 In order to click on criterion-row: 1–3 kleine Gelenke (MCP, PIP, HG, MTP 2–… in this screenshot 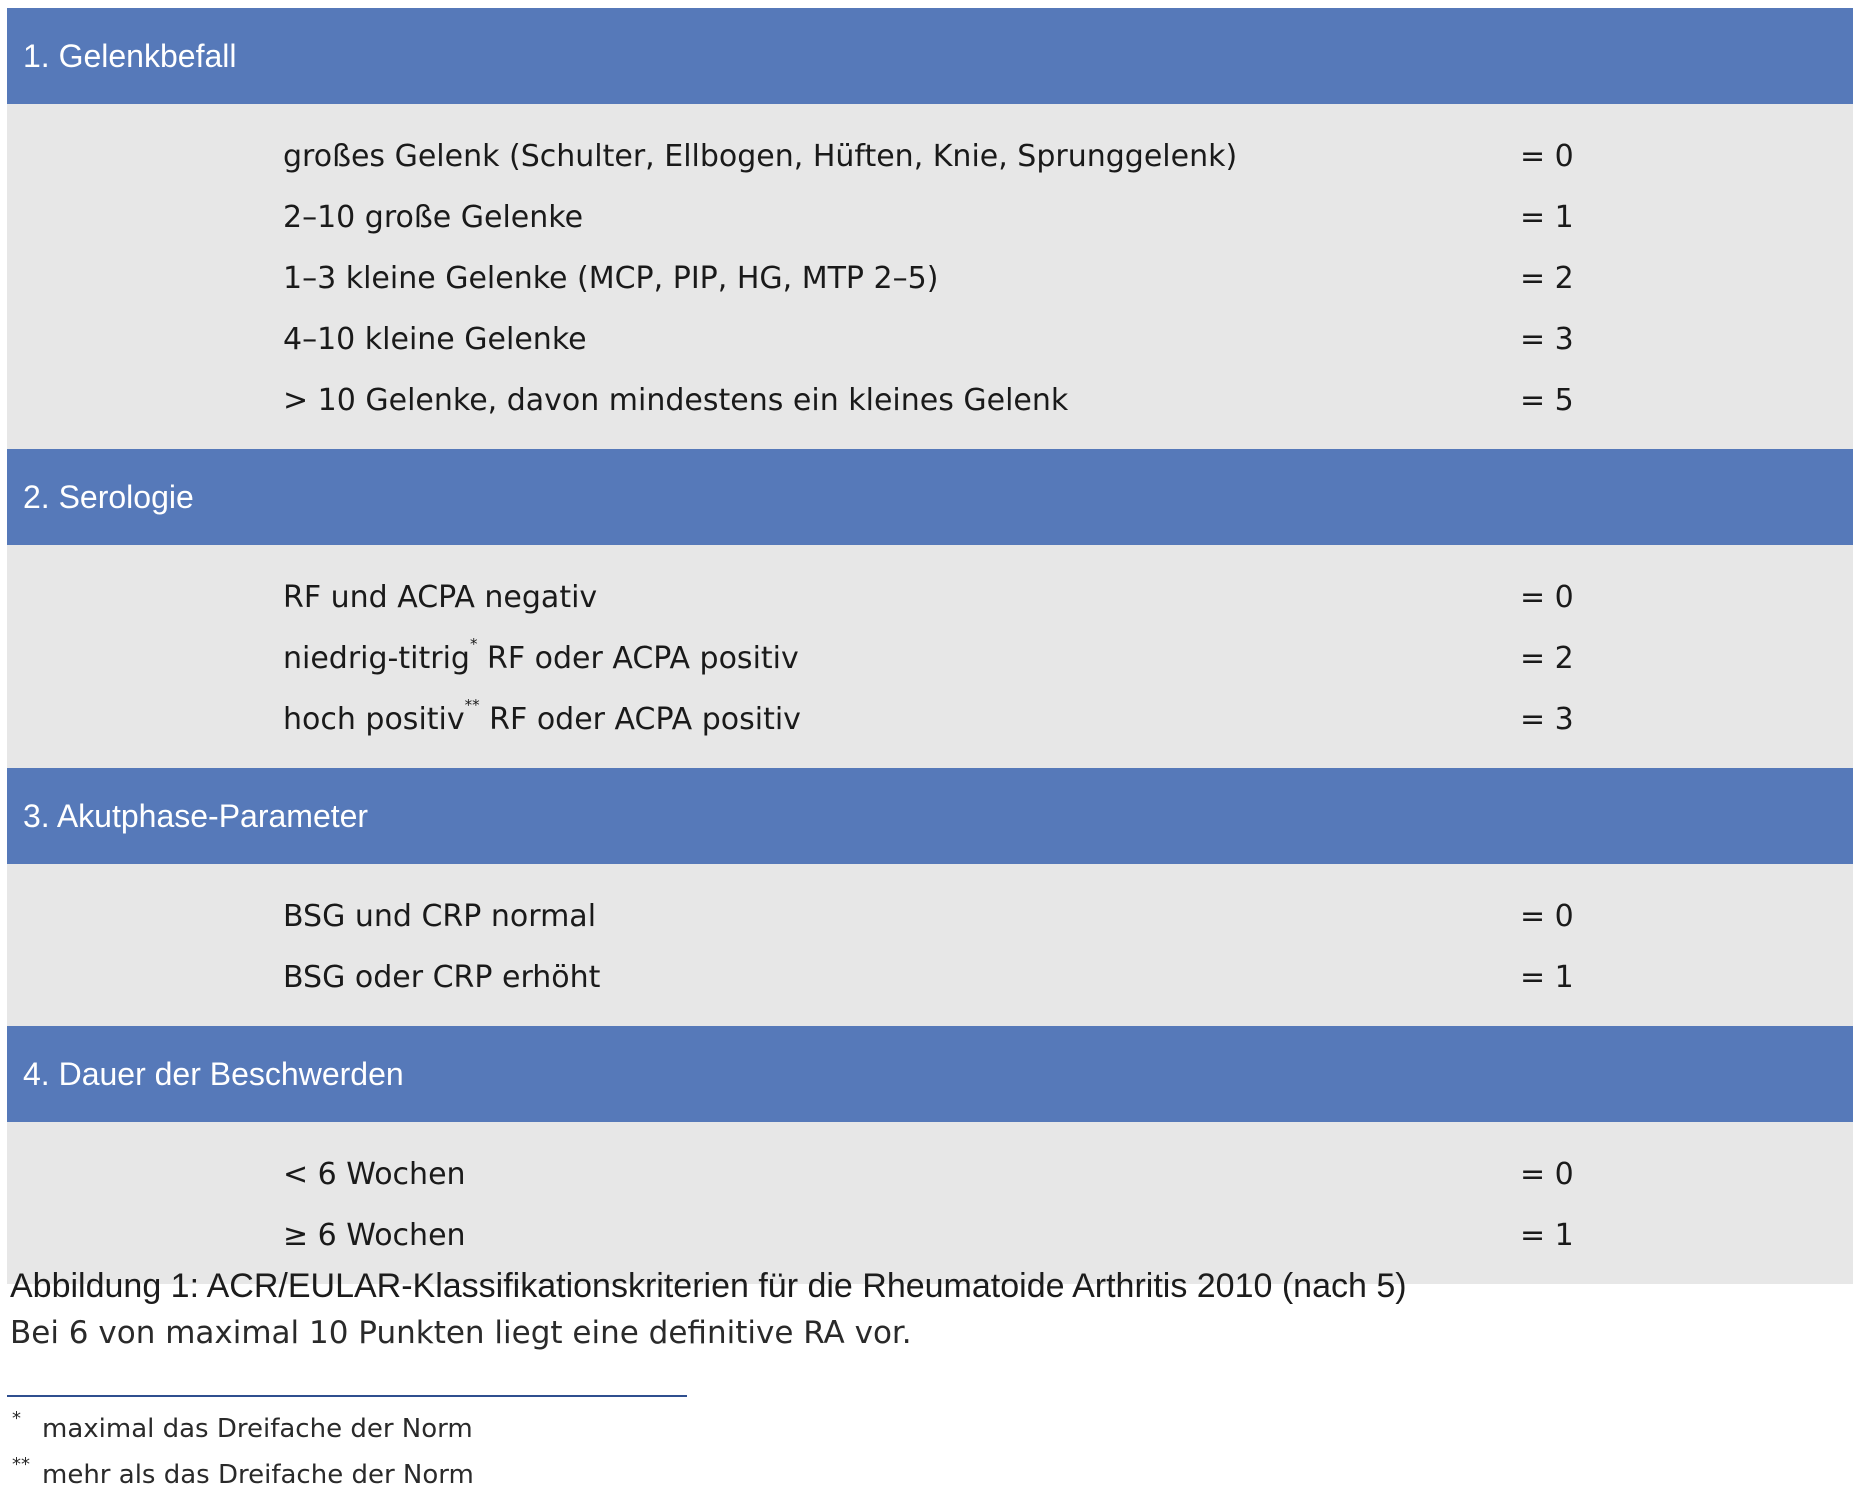, I will do `click(930, 278)`.